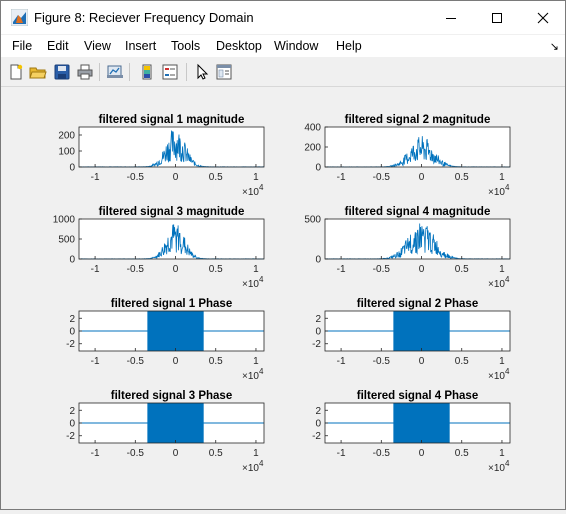 The image size is (566, 514). What do you see at coordinates (170, 72) in the screenshot?
I see `insert-legend-icon` at bounding box center [170, 72].